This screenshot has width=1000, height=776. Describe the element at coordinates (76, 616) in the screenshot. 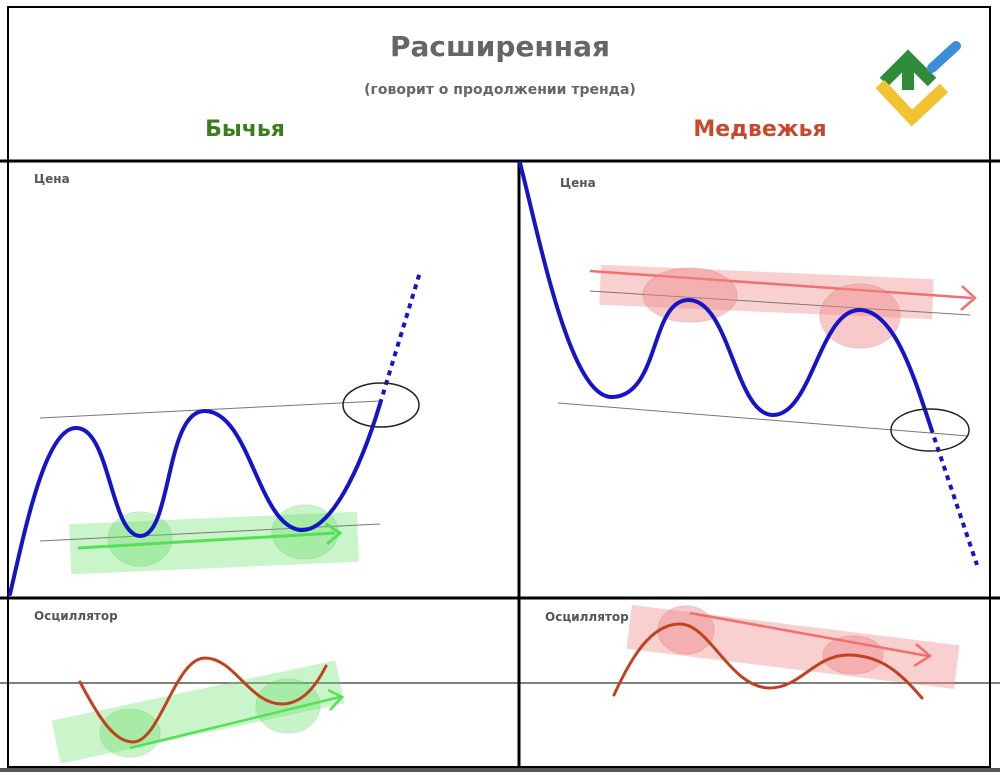

I see `bull-oscillator-axis-label: Осциллятор` at that location.